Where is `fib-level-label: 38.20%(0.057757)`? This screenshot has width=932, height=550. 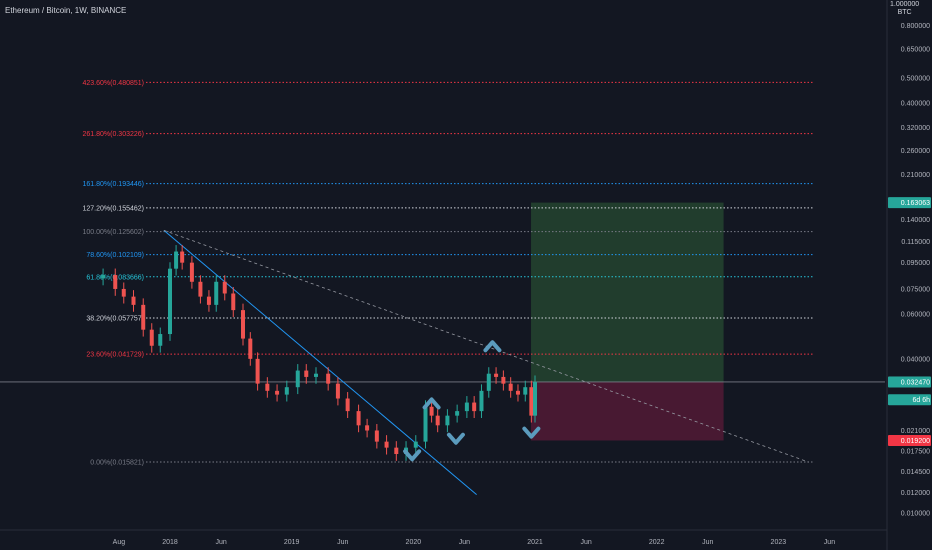 fib-level-label: 38.20%(0.057757) is located at coordinates (115, 319).